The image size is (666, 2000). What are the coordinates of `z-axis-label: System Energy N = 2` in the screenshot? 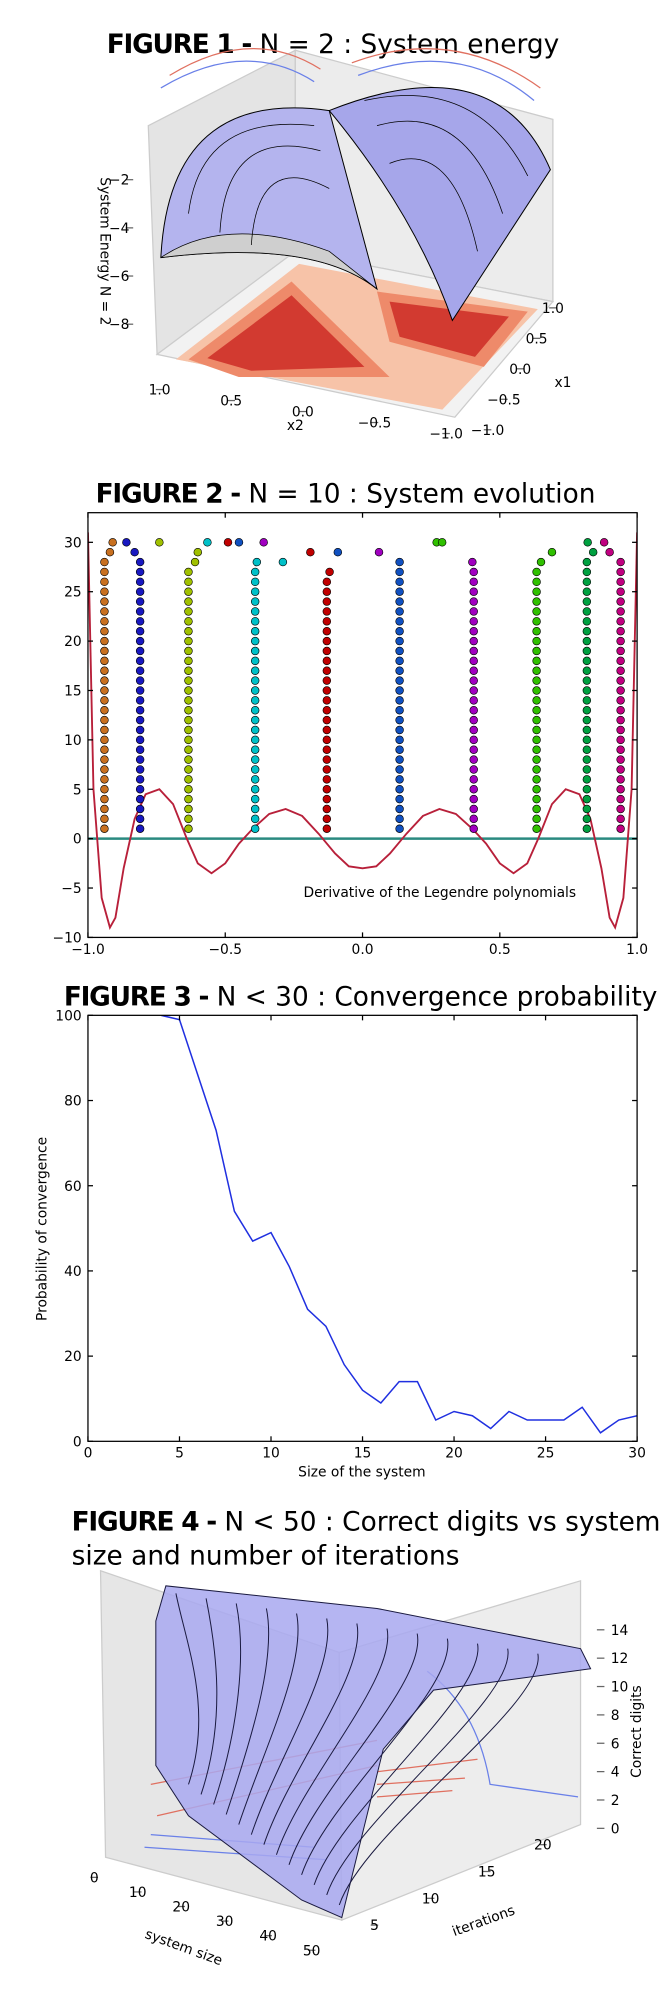 It's located at (105, 251).